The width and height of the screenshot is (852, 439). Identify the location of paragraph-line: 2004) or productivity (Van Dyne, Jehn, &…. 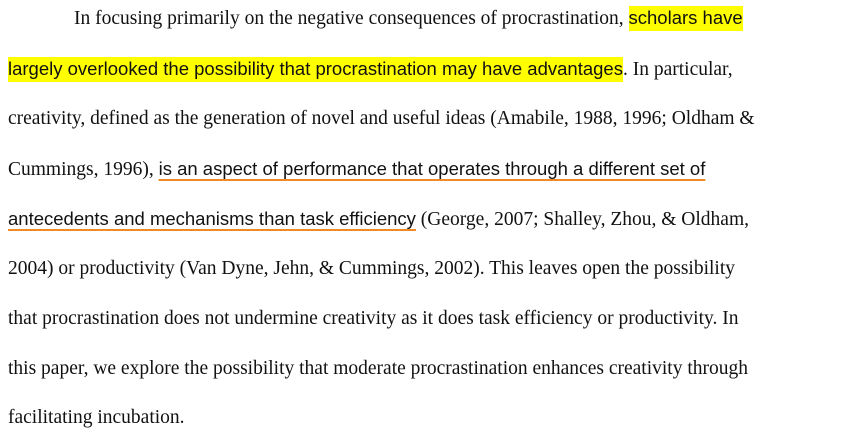
(372, 268).